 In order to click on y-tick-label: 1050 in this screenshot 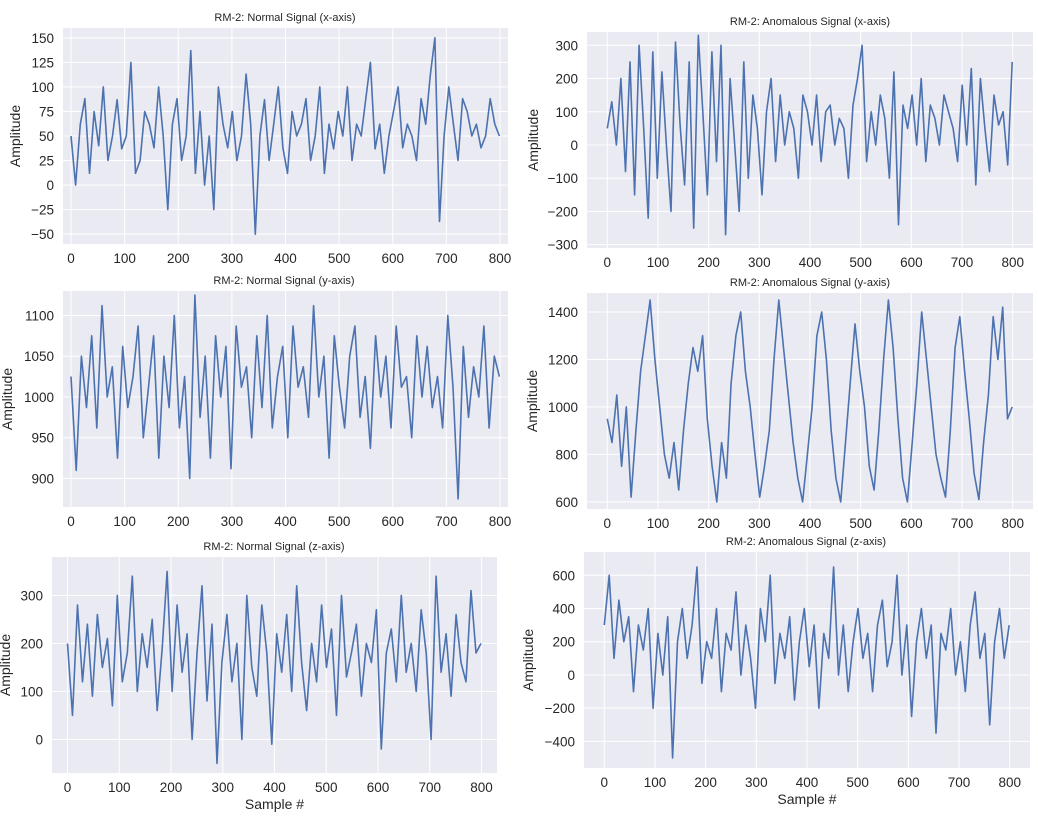, I will do `click(39, 356)`.